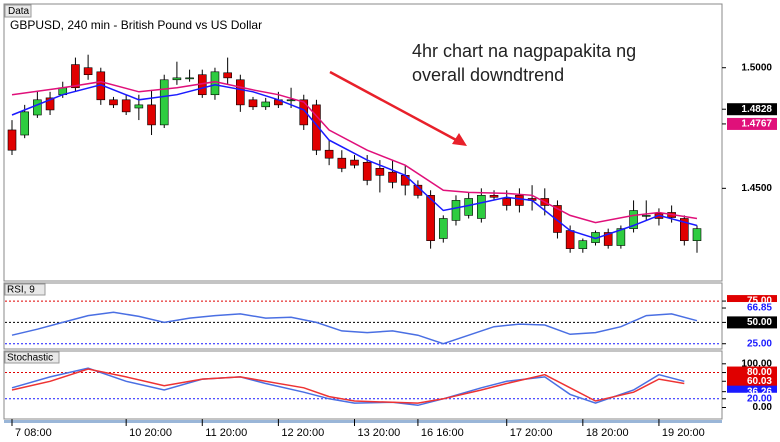 The image size is (780, 442). What do you see at coordinates (459, 139) in the screenshot?
I see `arrow-head` at bounding box center [459, 139].